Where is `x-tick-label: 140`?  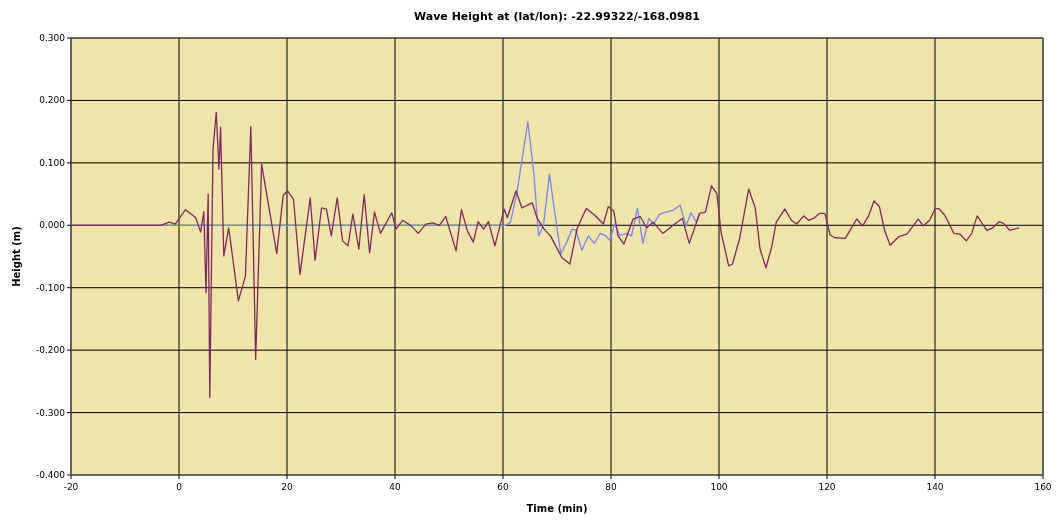 x-tick-label: 140 is located at coordinates (935, 487).